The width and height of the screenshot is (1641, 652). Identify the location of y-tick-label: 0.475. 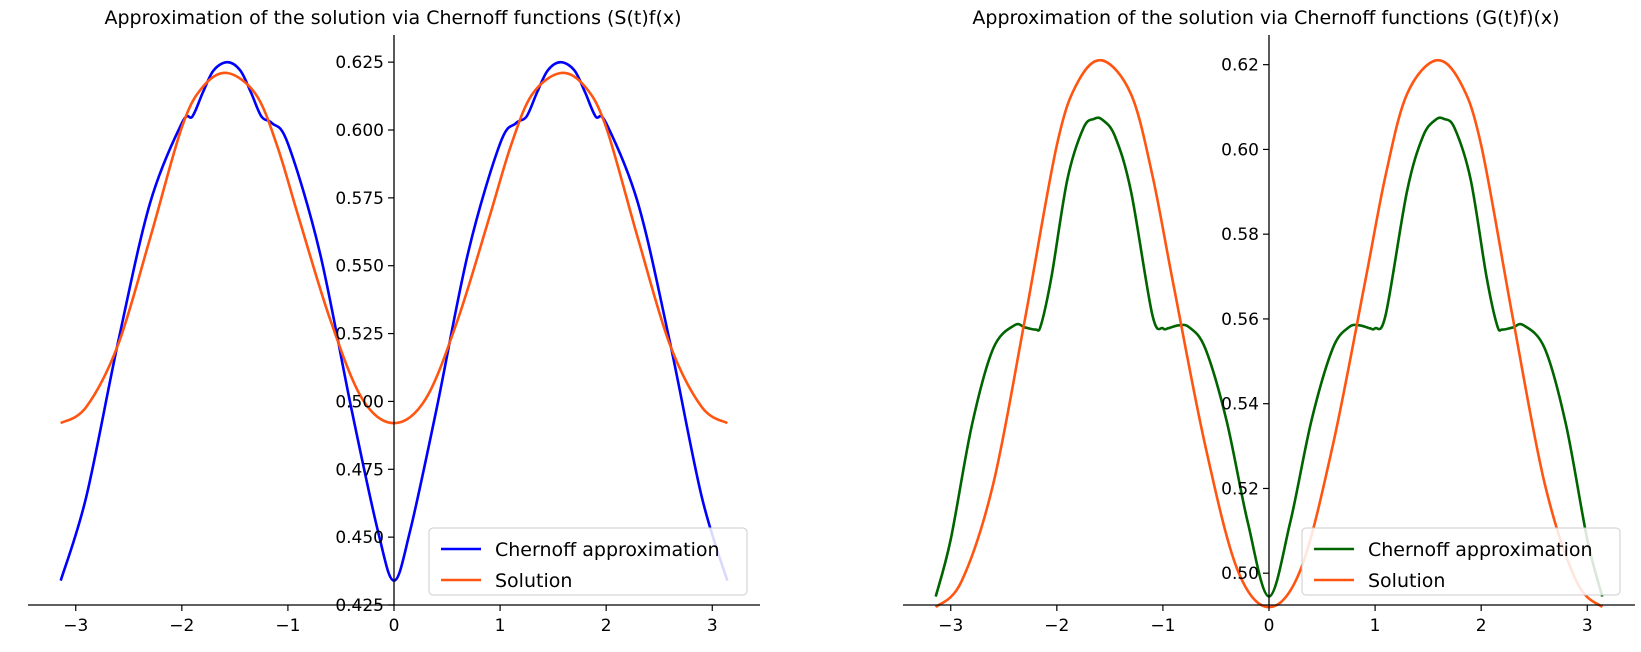
(359, 470).